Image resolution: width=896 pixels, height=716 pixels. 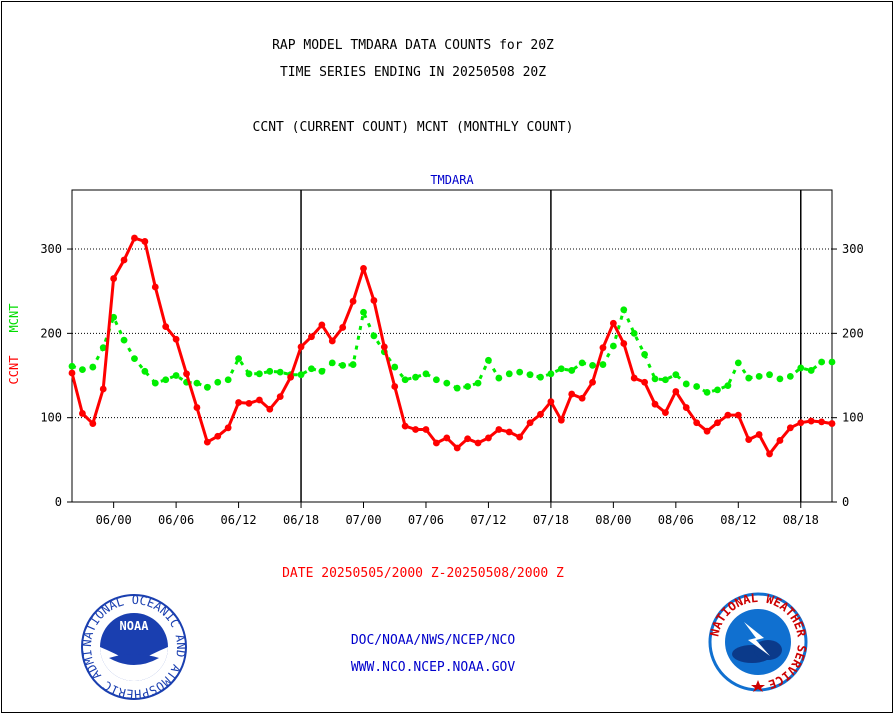 I want to click on ylabel-mcnt: MCNT, so click(x=14, y=318).